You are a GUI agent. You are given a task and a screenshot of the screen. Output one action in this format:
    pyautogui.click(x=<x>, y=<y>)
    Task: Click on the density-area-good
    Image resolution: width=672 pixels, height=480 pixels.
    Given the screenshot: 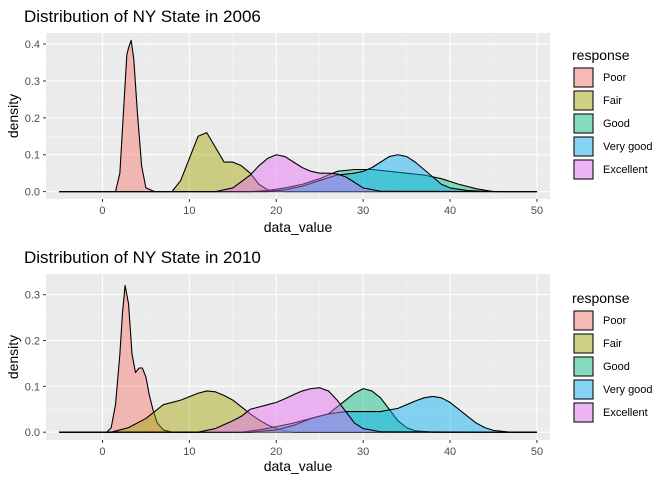 What is the action you would take?
    pyautogui.click(x=298, y=180)
    